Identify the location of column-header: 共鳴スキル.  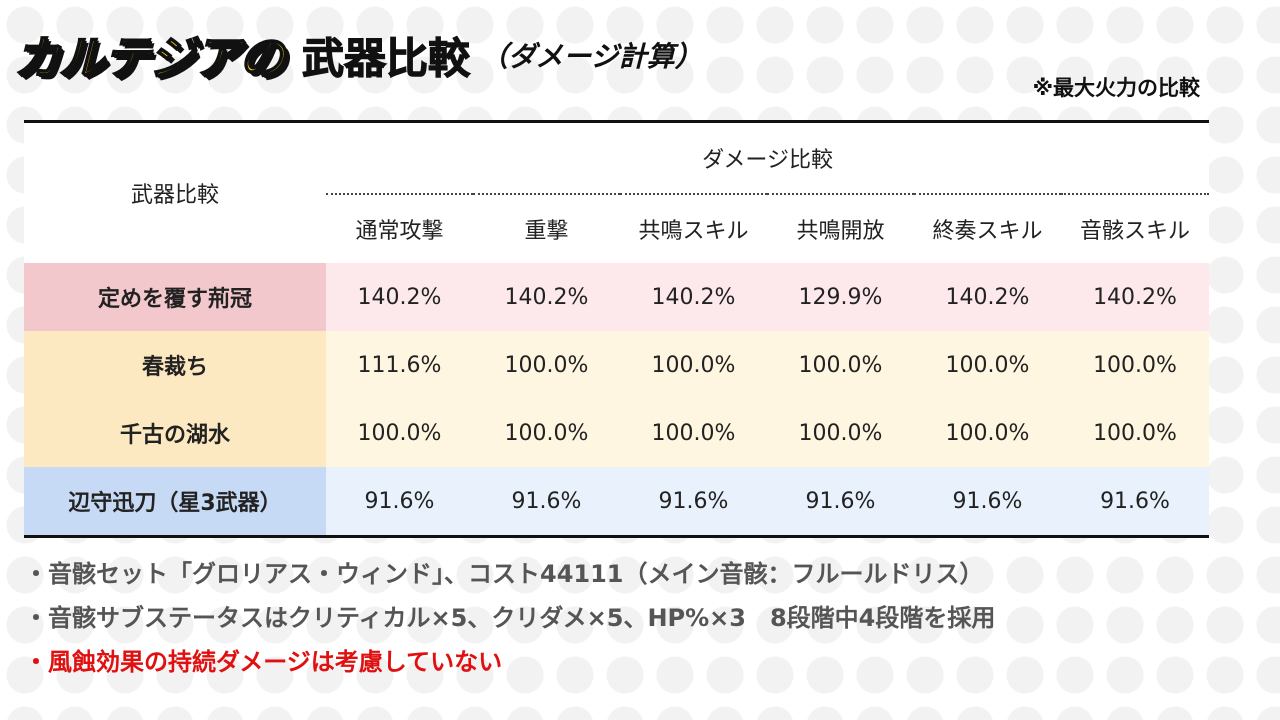
(693, 231).